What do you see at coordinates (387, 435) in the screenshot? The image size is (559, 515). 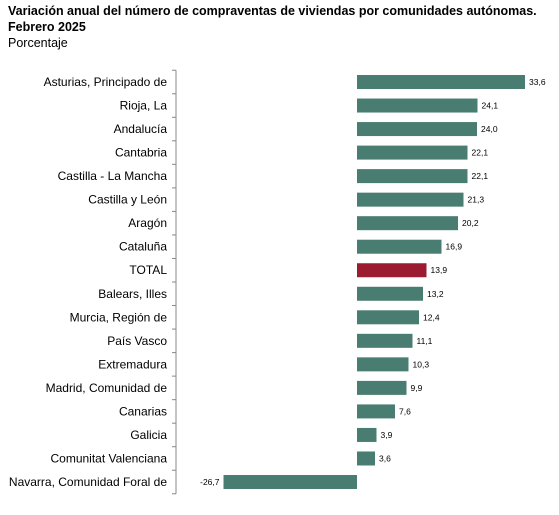 I see `data-label: 3,9` at bounding box center [387, 435].